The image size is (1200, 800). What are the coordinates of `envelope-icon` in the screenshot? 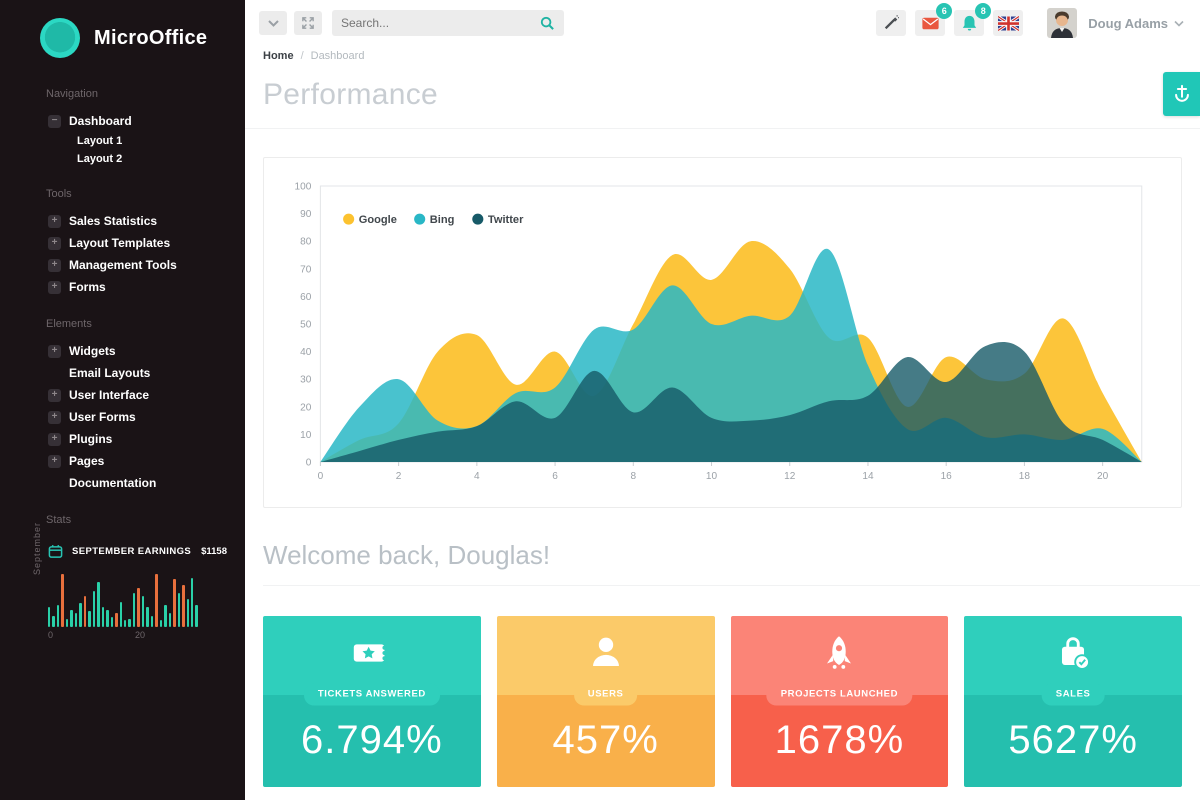 It's located at (930, 23).